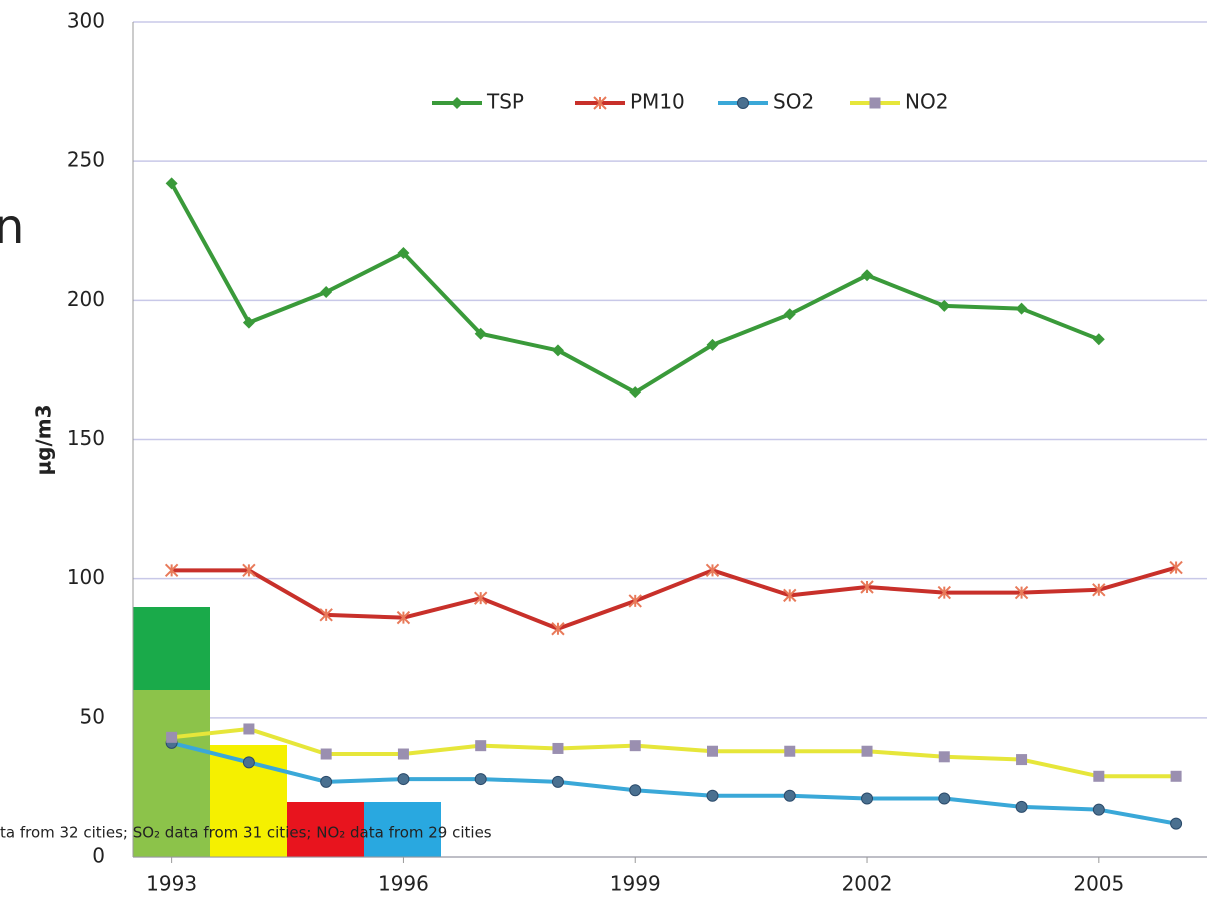 This screenshot has width=1207, height=914. Describe the element at coordinates (1098, 884) in the screenshot. I see `x-tick-label: 2005` at that location.